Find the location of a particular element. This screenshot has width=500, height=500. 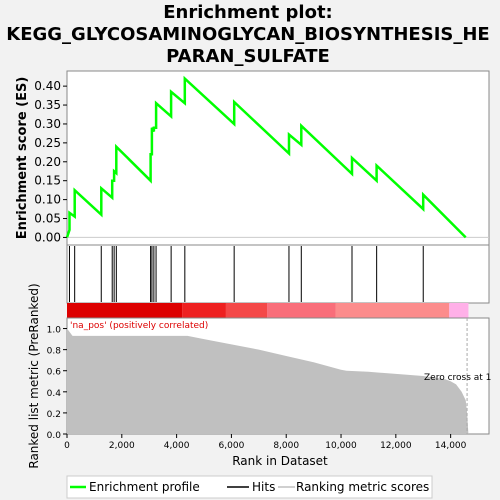

metric-y-tick-label: 1.0 is located at coordinates (54, 331).